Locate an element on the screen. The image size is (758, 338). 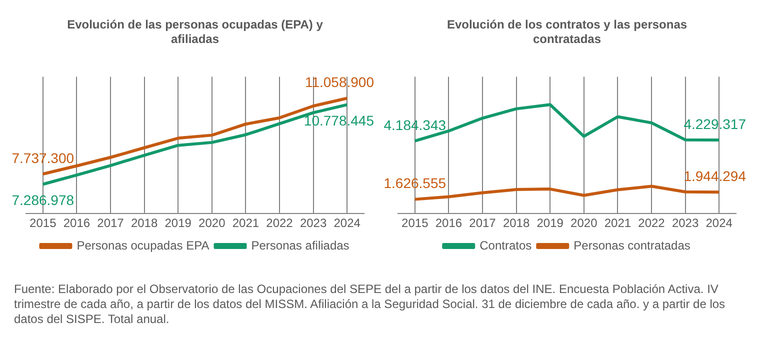
legend-label: Personas ocupadas EPA is located at coordinates (143, 245).